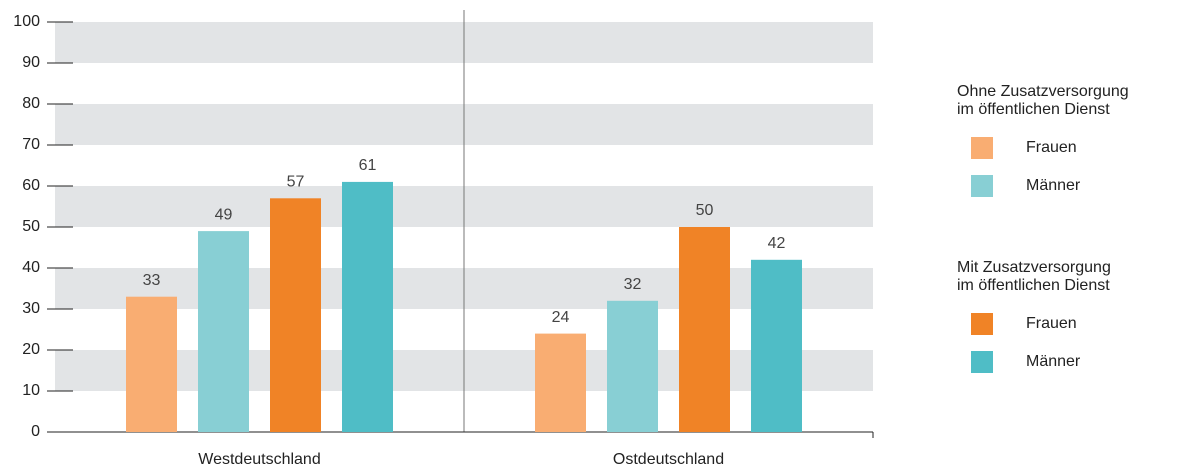 The width and height of the screenshot is (1189, 468). I want to click on legend-title: Mit Zusatzversorgung, so click(1034, 267).